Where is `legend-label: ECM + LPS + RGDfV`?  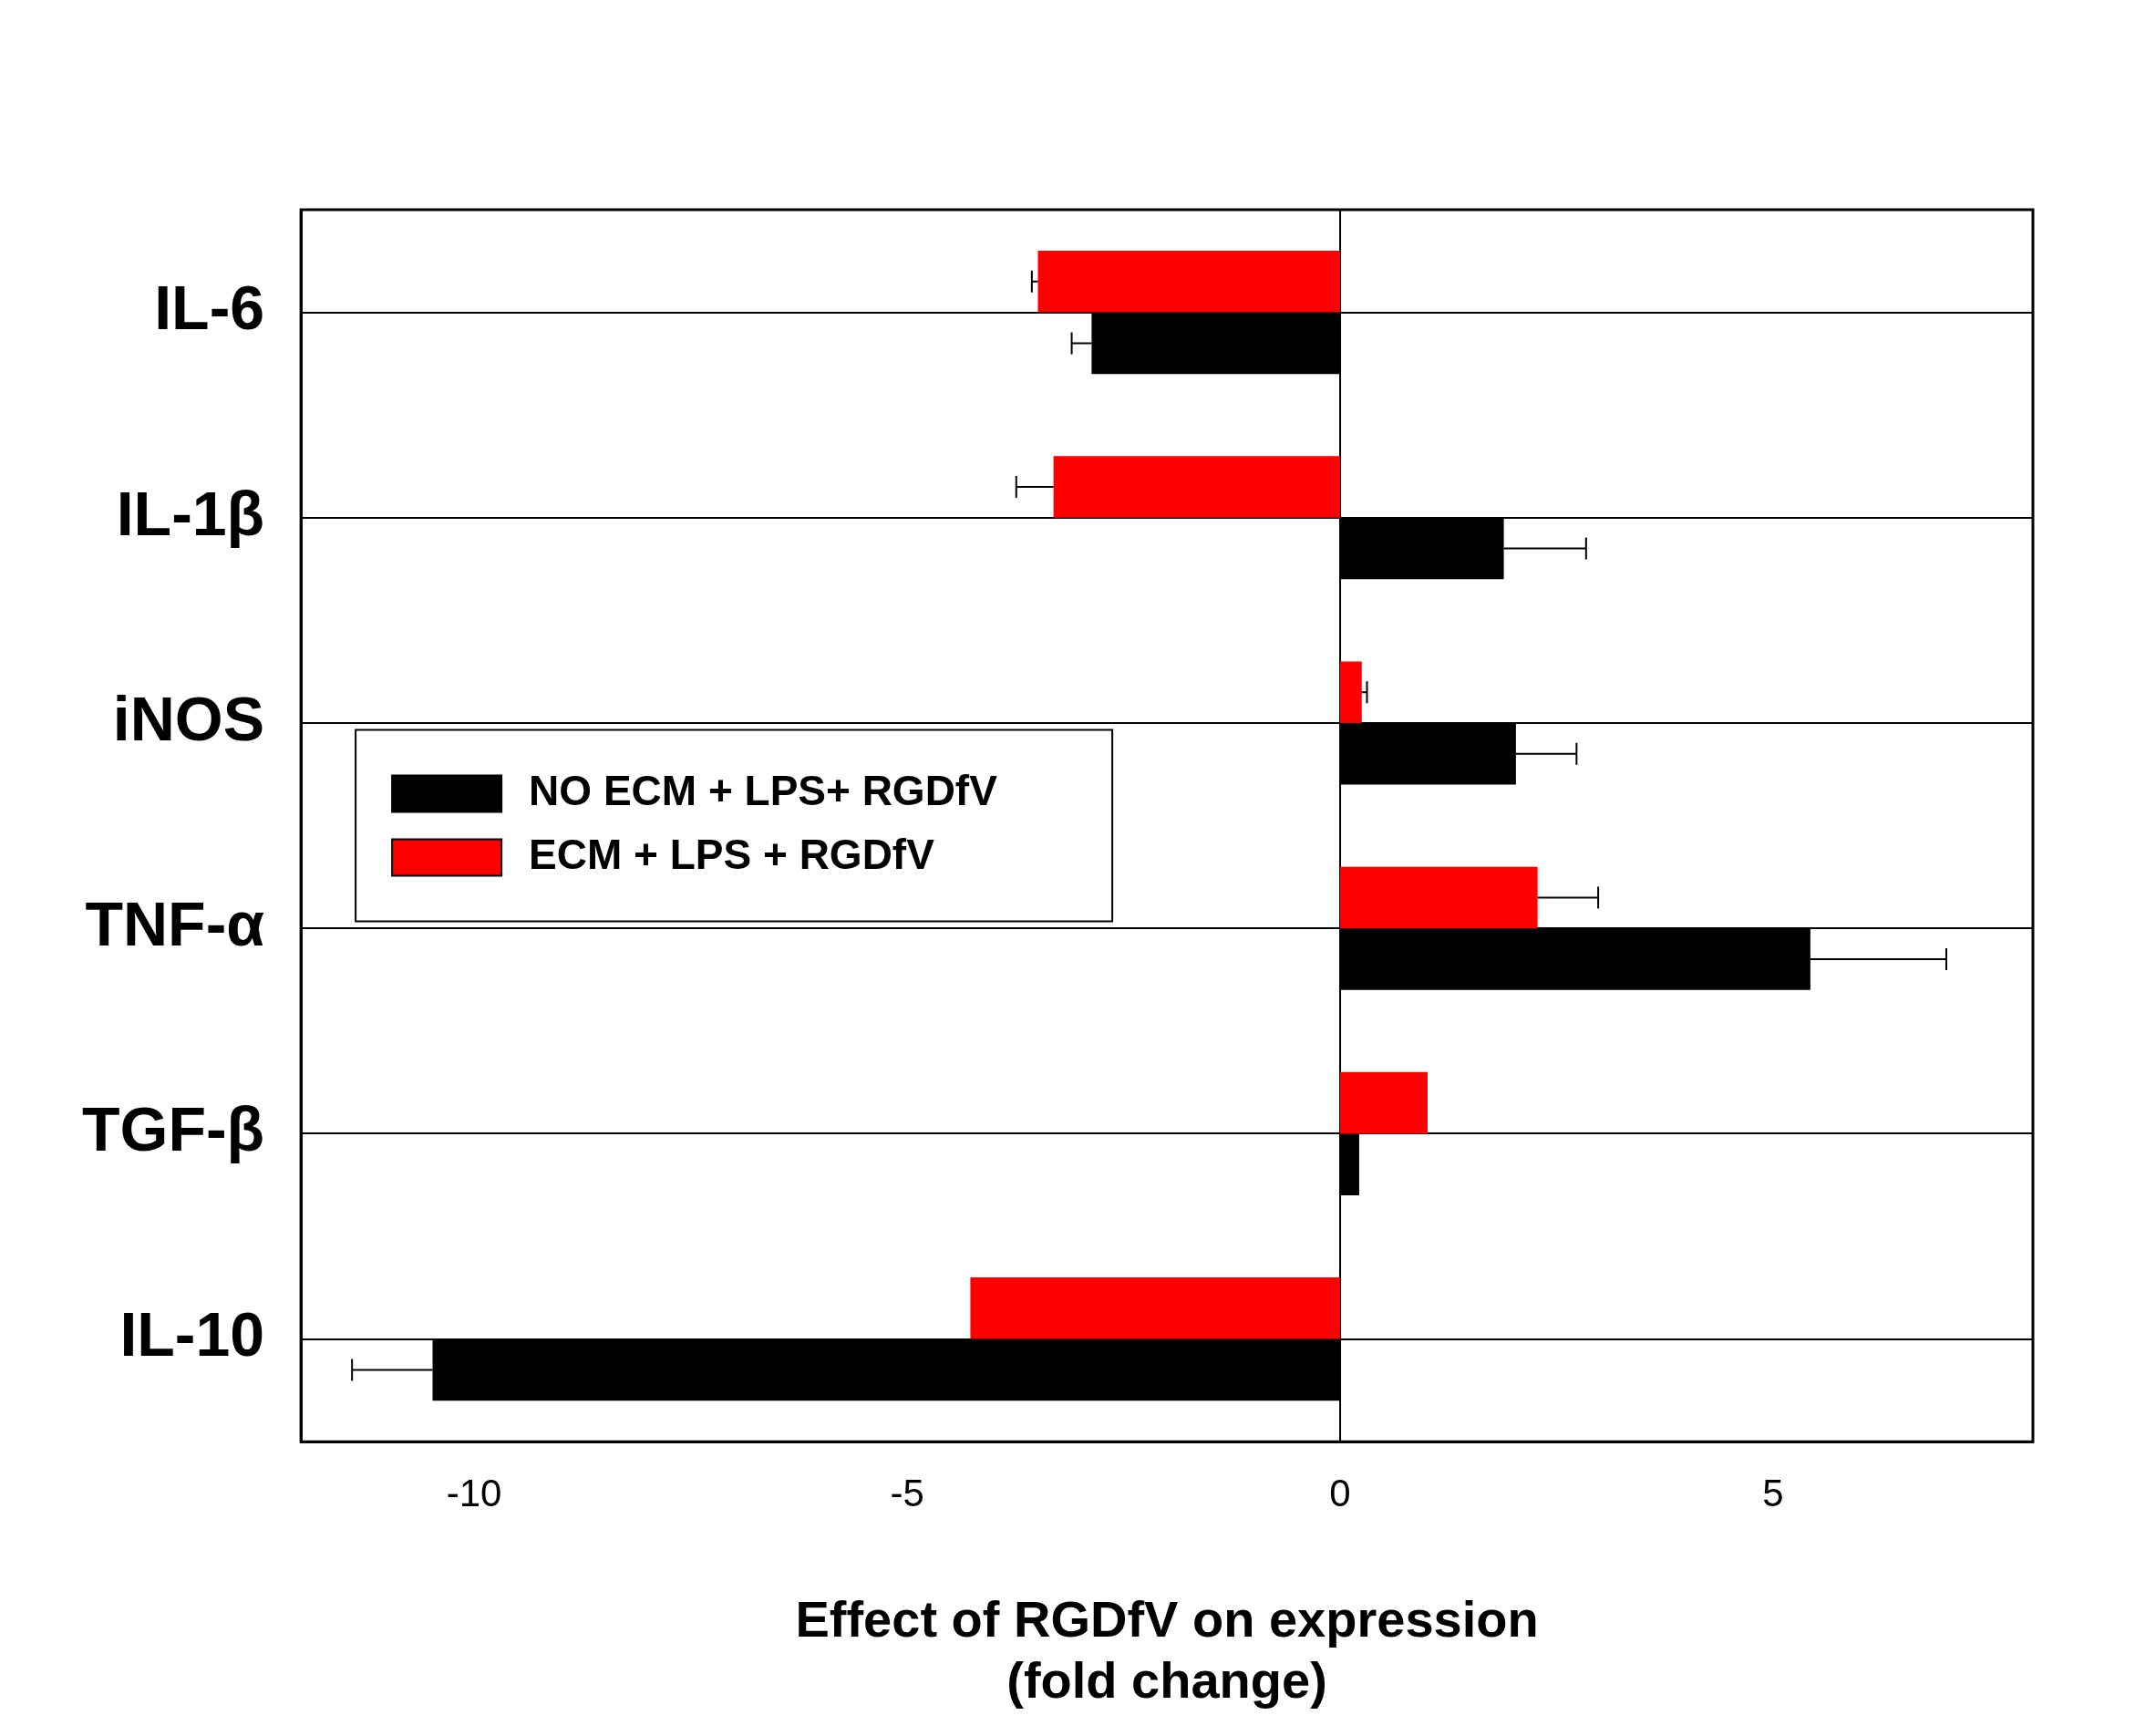 legend-label: ECM + LPS + RGDfV is located at coordinates (732, 855).